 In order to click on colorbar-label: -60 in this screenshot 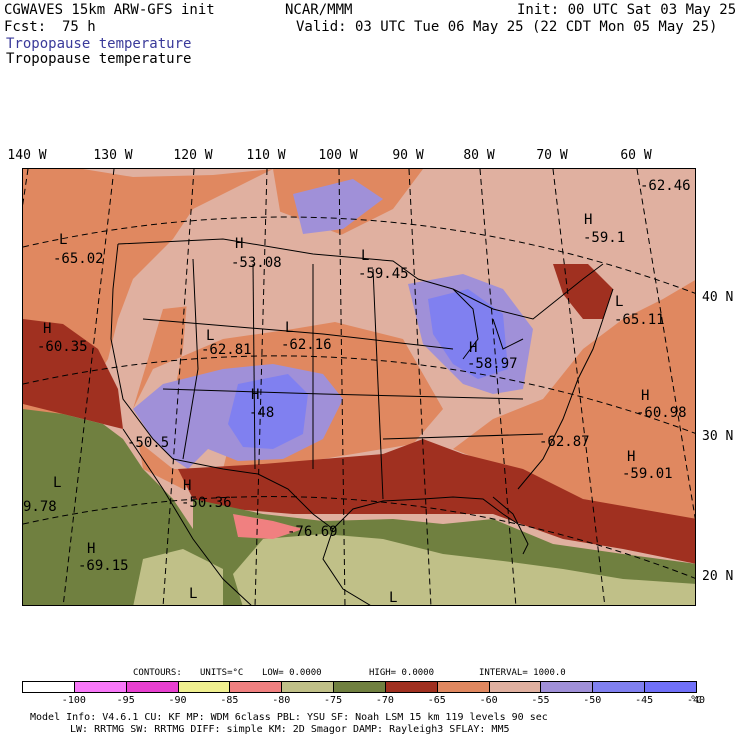, I will do `click(488, 700)`.